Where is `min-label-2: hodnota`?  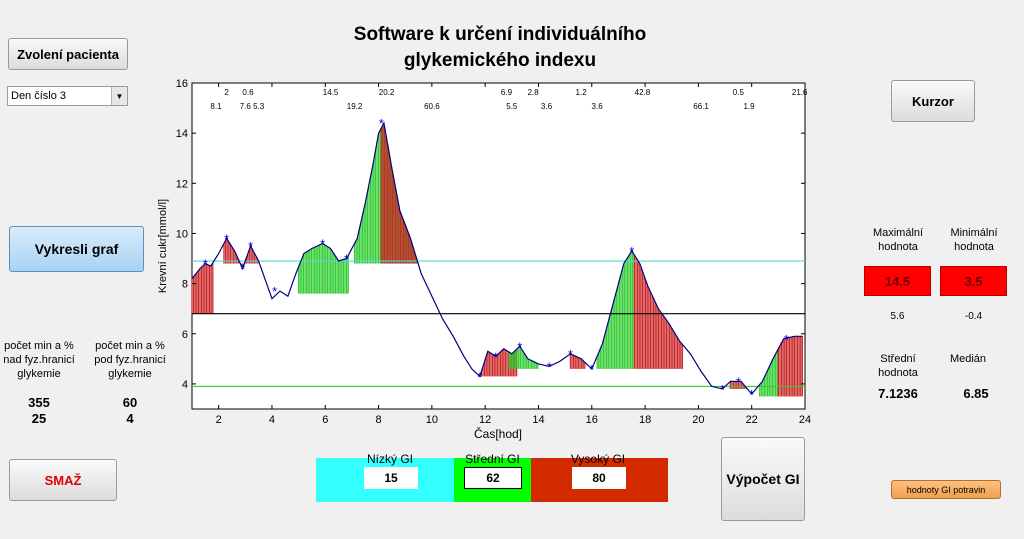 min-label-2: hodnota is located at coordinates (974, 247).